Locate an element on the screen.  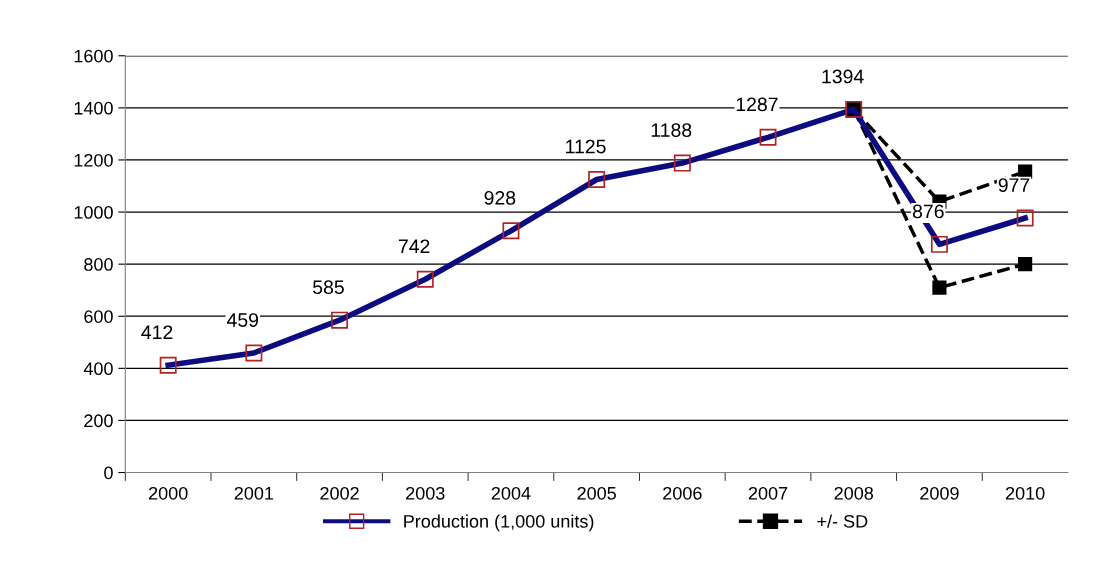
legend-label: +/- SD is located at coordinates (842, 521).